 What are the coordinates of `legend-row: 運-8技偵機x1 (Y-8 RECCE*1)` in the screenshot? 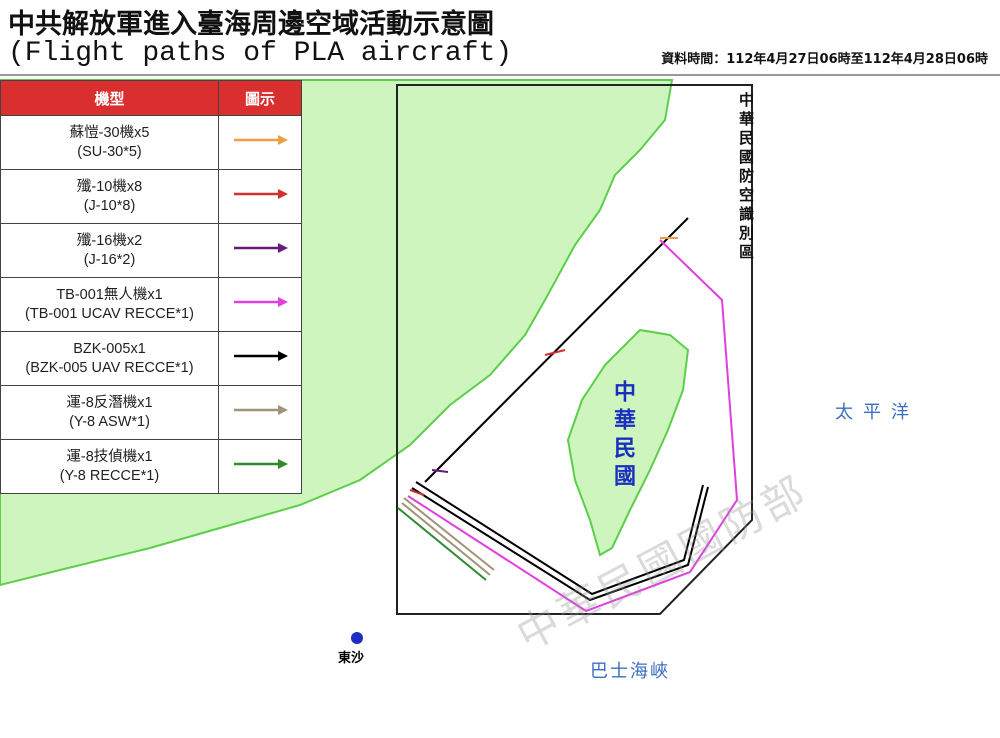 It's located at (151, 466).